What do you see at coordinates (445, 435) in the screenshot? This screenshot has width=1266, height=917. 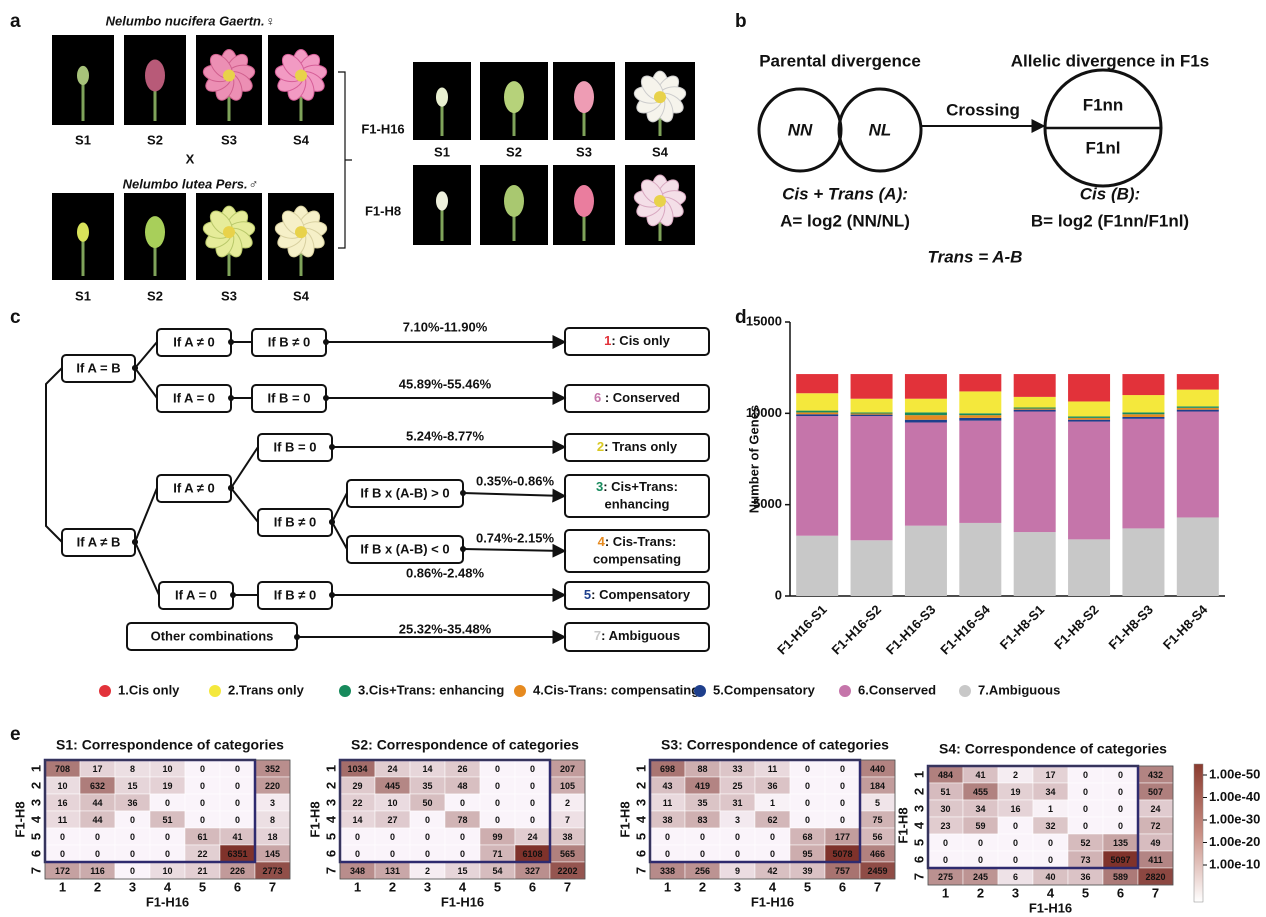 I see `percentage: 5.24%-8.77%` at bounding box center [445, 435].